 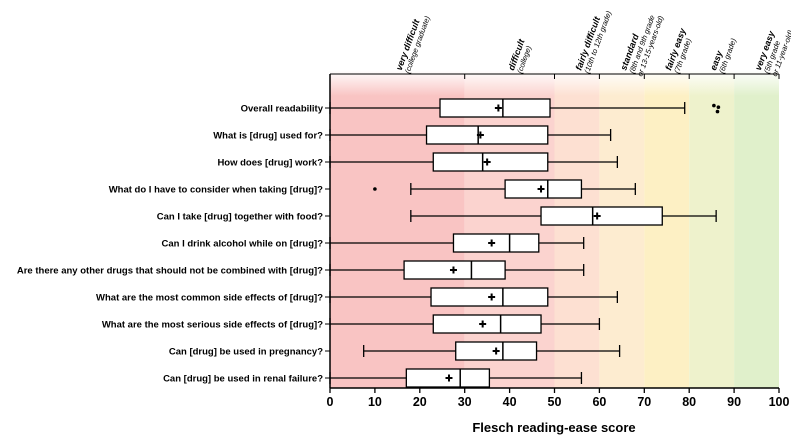 What do you see at coordinates (330, 402) in the screenshot?
I see `x-tick-label-0: 0` at bounding box center [330, 402].